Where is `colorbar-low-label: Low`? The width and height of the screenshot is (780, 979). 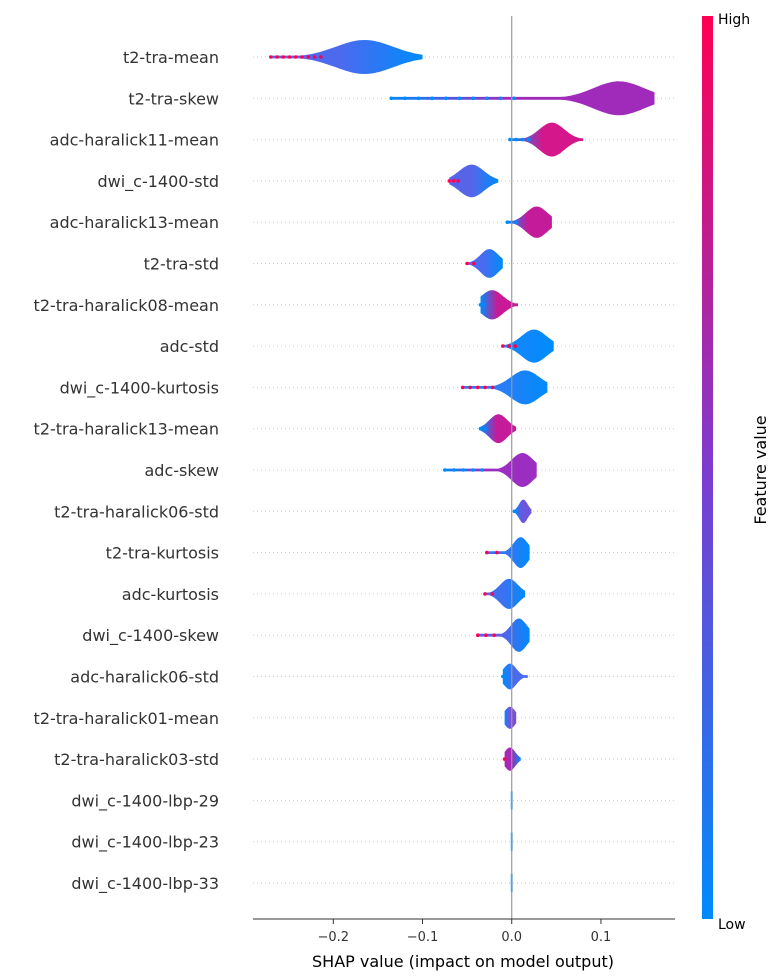
colorbar-low-label: Low is located at coordinates (732, 925).